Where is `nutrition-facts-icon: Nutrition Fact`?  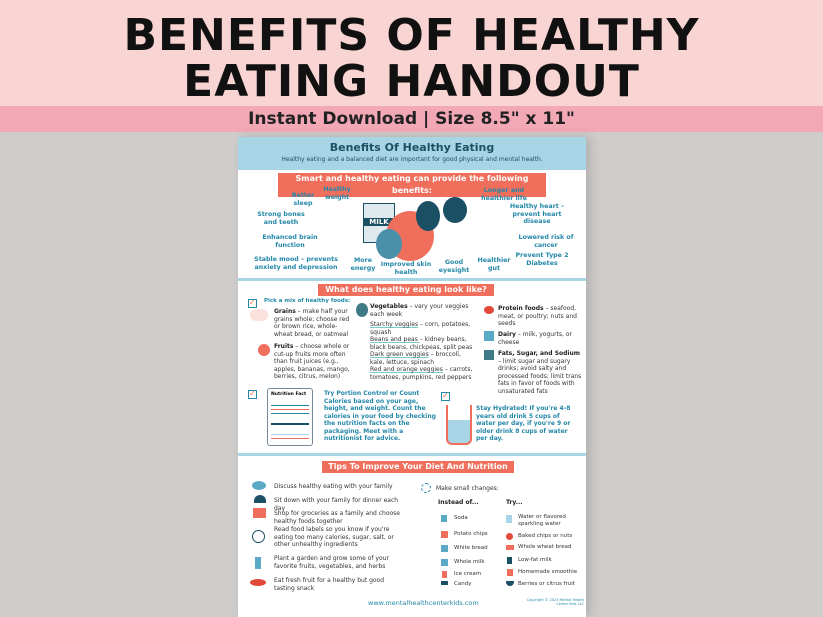 nutrition-facts-icon: Nutrition Fact is located at coordinates (290, 417).